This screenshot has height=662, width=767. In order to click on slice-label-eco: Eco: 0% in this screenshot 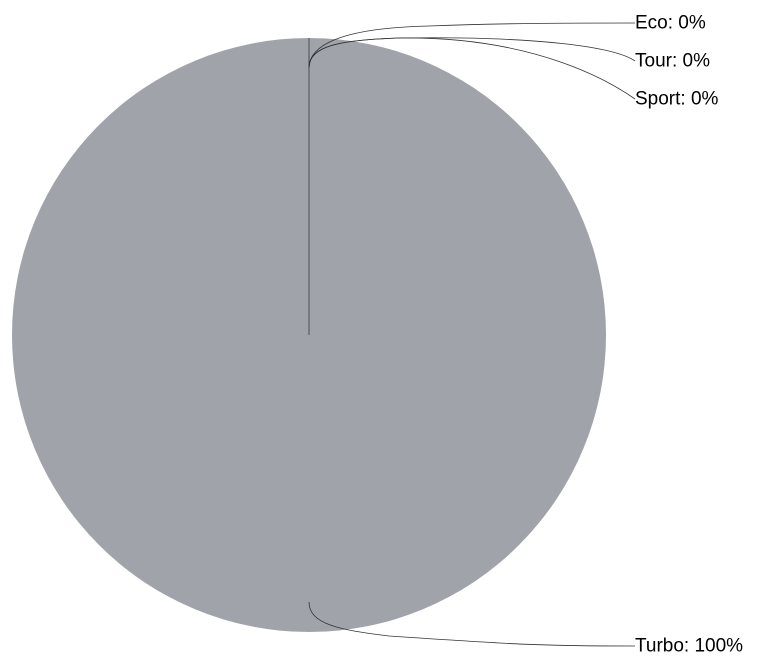, I will do `click(670, 23)`.